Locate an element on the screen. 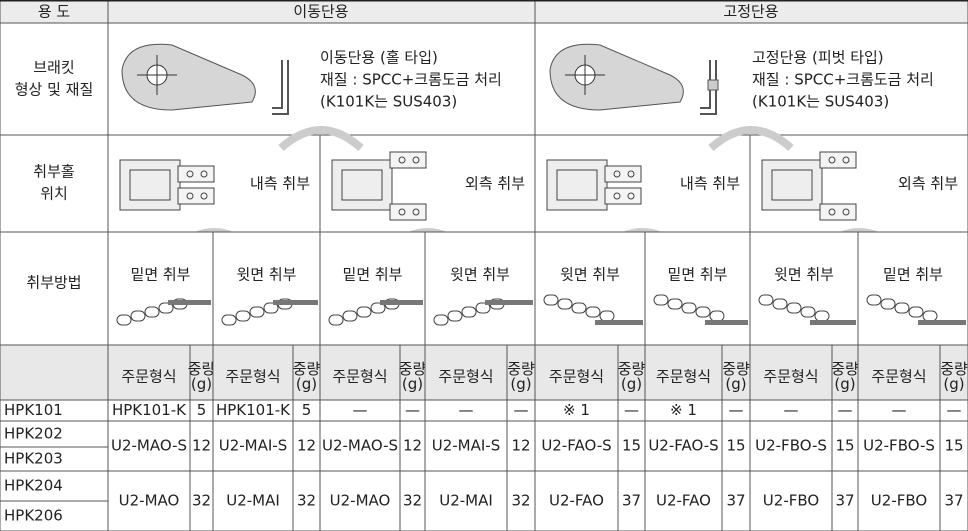  model: HPK202 is located at coordinates (33, 434).